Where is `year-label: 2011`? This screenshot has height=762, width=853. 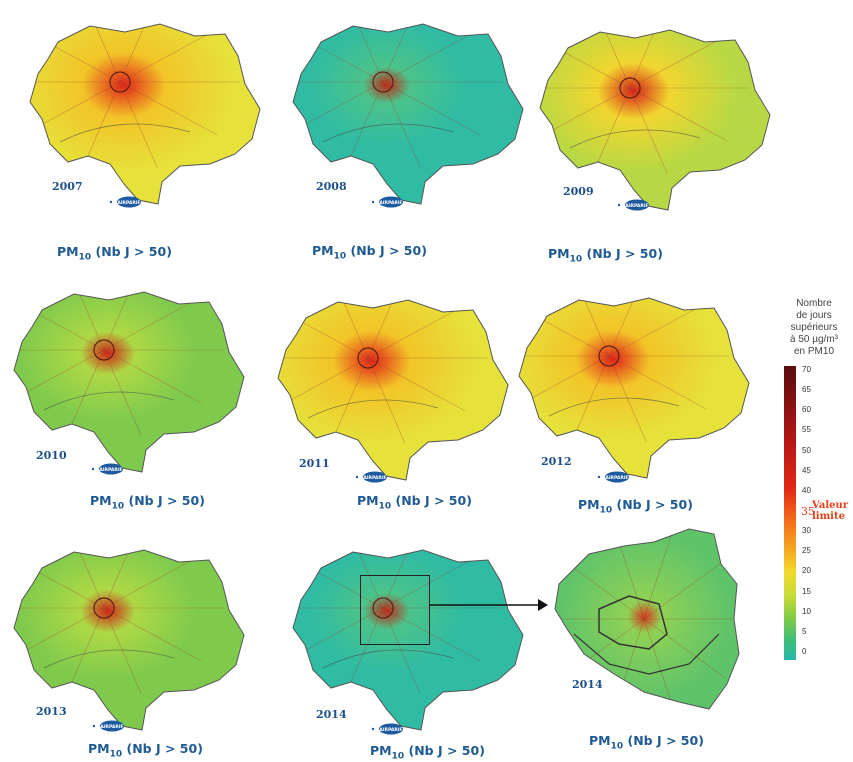 year-label: 2011 is located at coordinates (314, 463).